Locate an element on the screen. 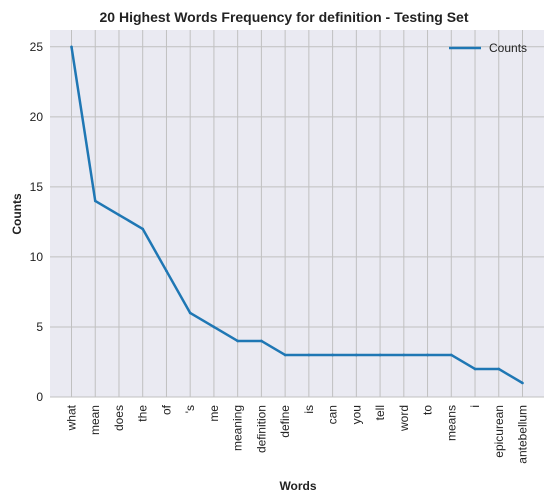  x-tick-label: of is located at coordinates (166, 409).